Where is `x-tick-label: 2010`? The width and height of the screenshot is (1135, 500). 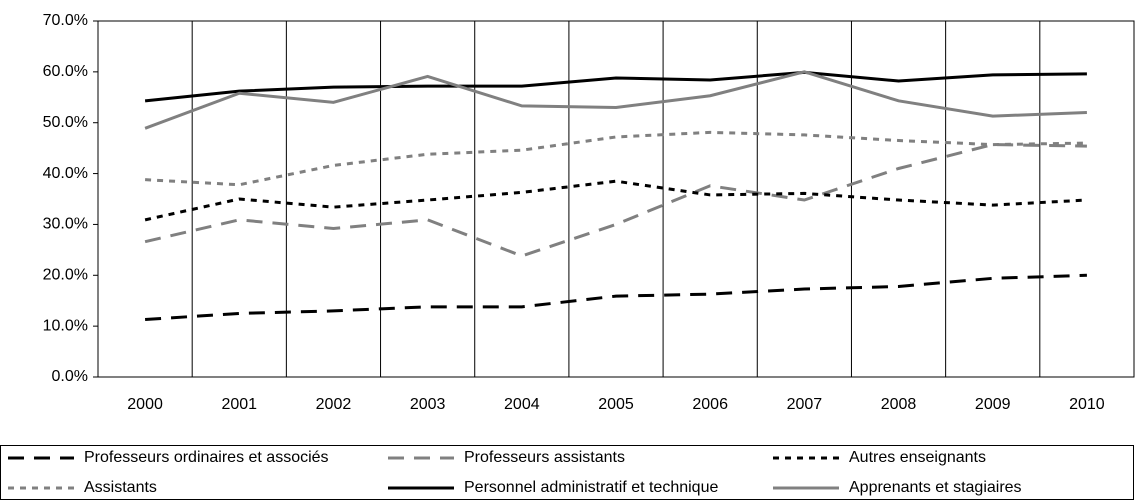
x-tick-label: 2010 is located at coordinates (1087, 404).